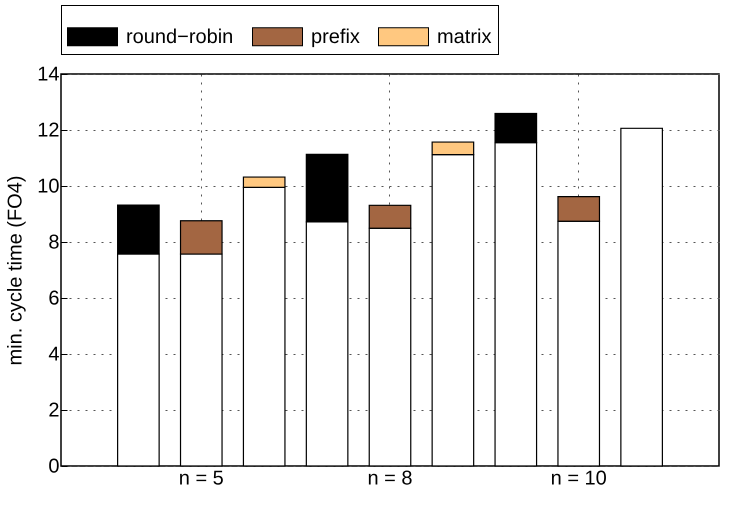 This screenshot has height=507, width=750. Describe the element at coordinates (48, 75) in the screenshot. I see `y-tick-label: 14` at that location.